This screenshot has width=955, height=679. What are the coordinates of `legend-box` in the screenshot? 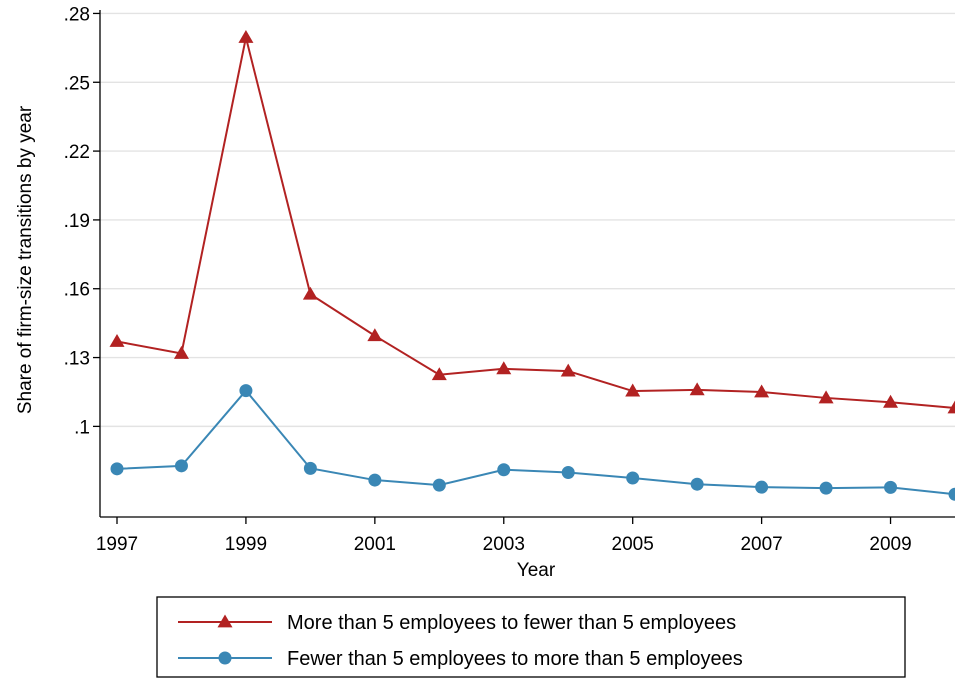 It's located at (531, 637).